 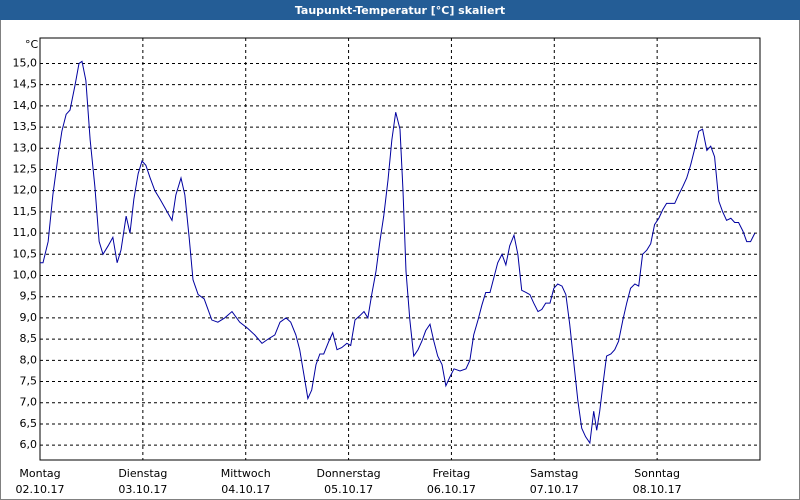 I want to click on x-tick-date: 02.10.17, so click(x=40, y=489).